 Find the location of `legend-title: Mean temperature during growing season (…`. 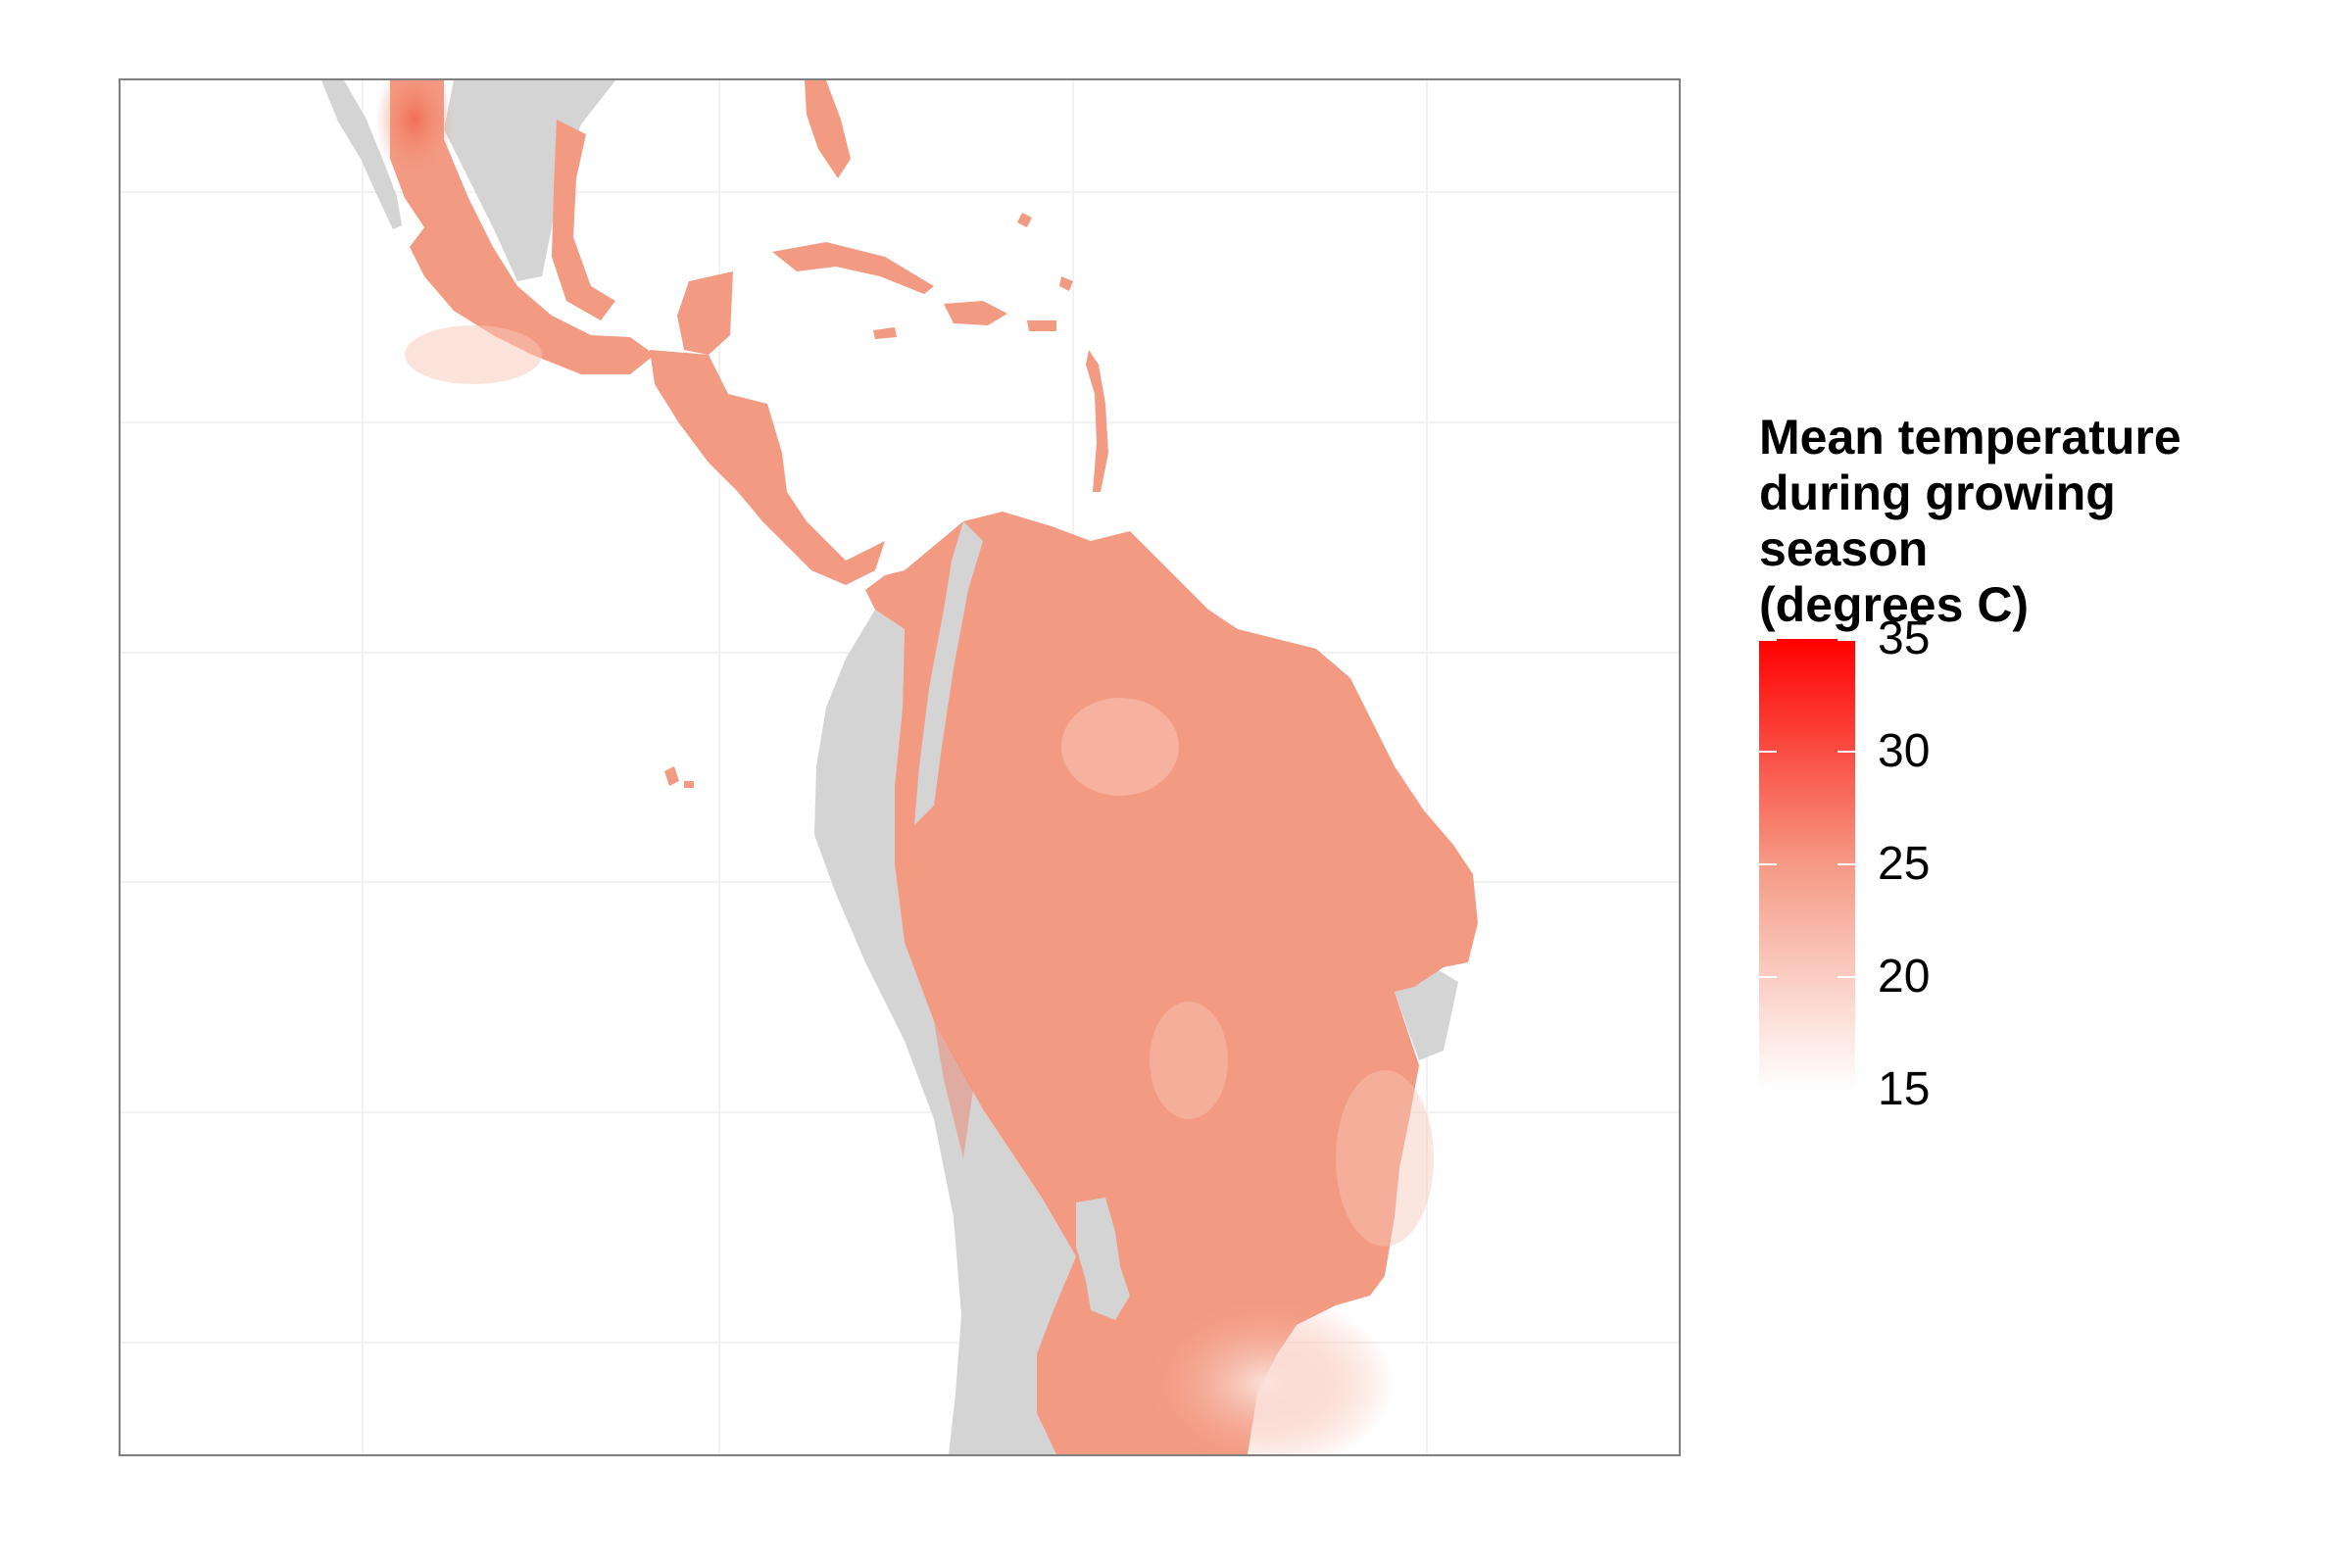

legend-title: Mean temperature during growing season (… is located at coordinates (2033, 521).